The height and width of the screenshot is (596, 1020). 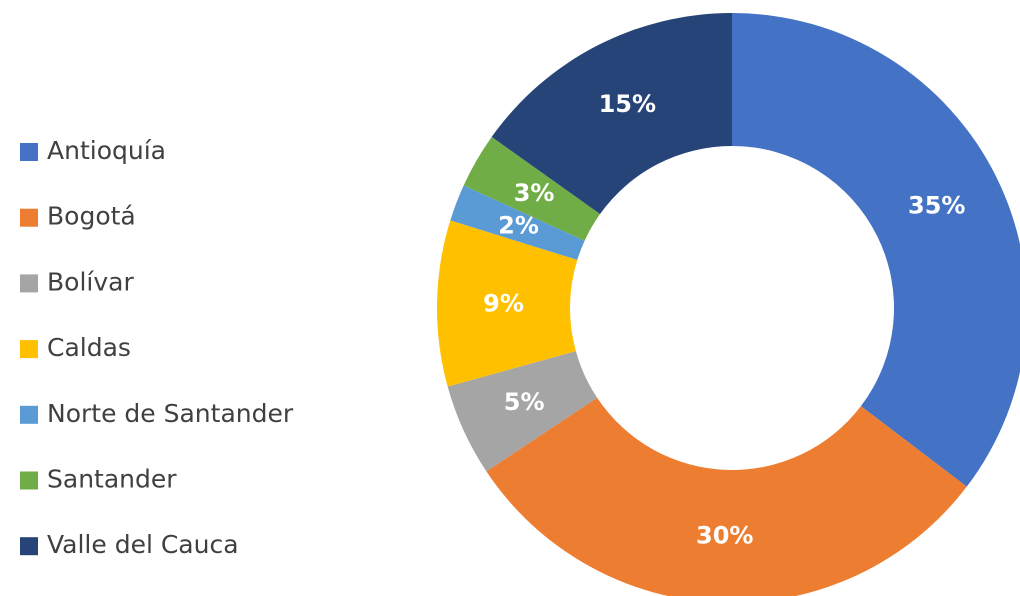 I want to click on legend-label: Norte de Santander, so click(x=170, y=413).